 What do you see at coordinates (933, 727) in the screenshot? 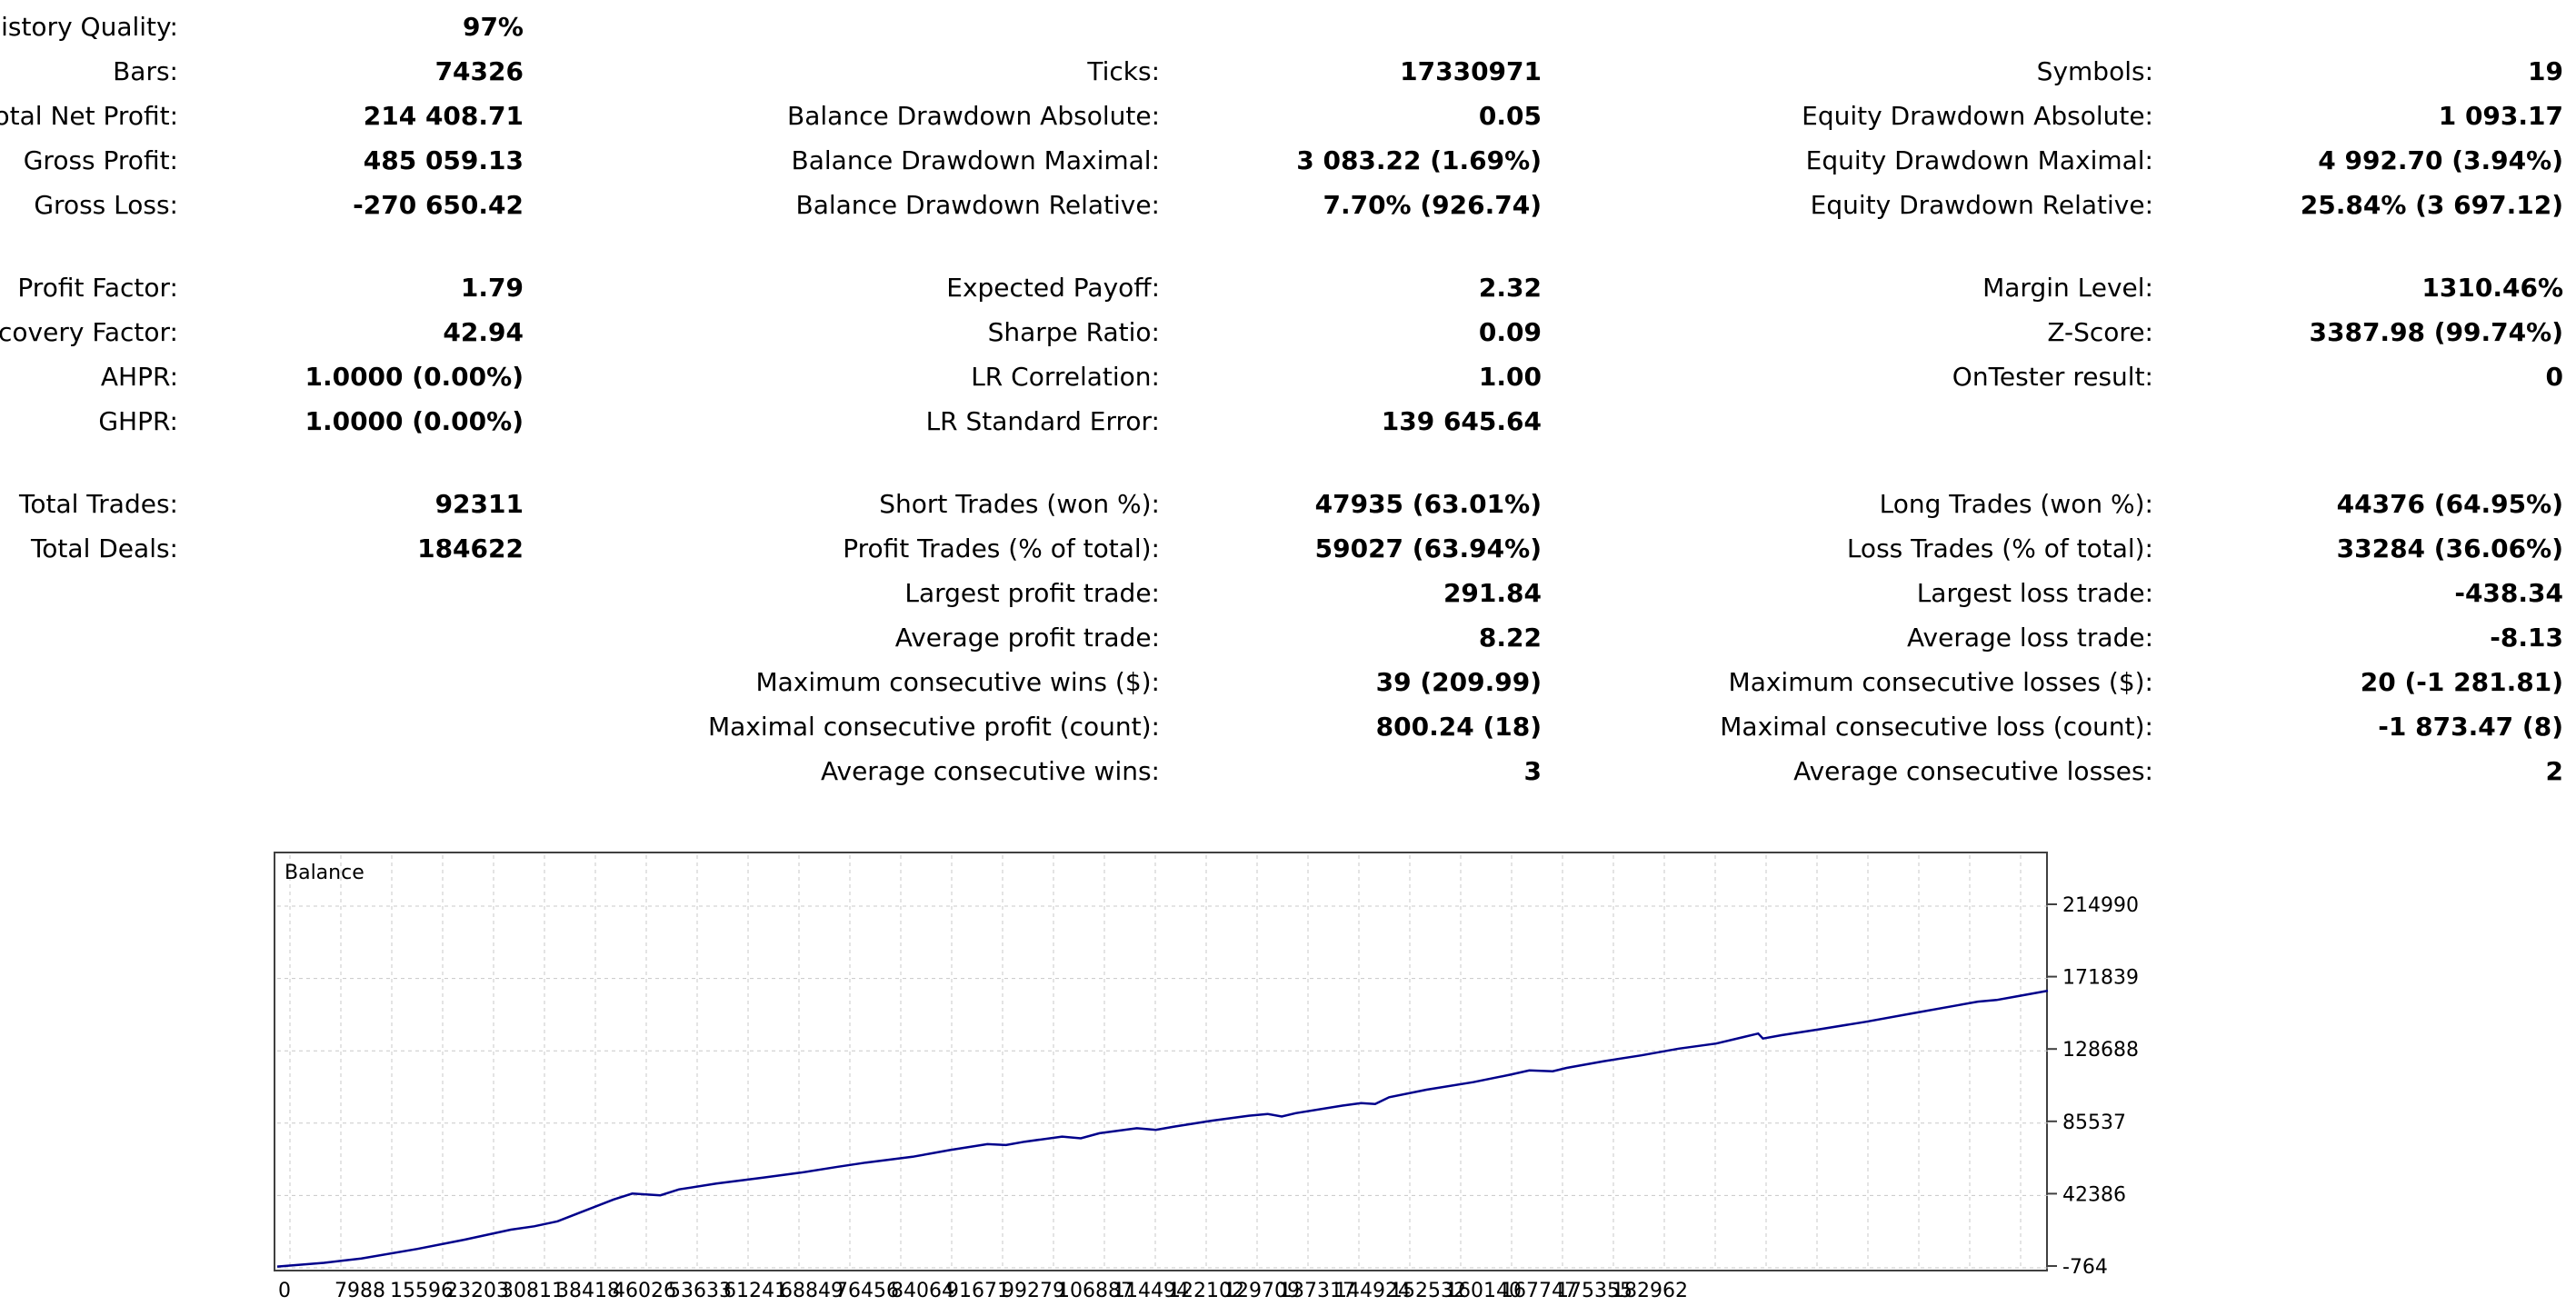
I see `maximal-consecutive-profit-count-label: Maximal consecutive profit (count):` at bounding box center [933, 727].